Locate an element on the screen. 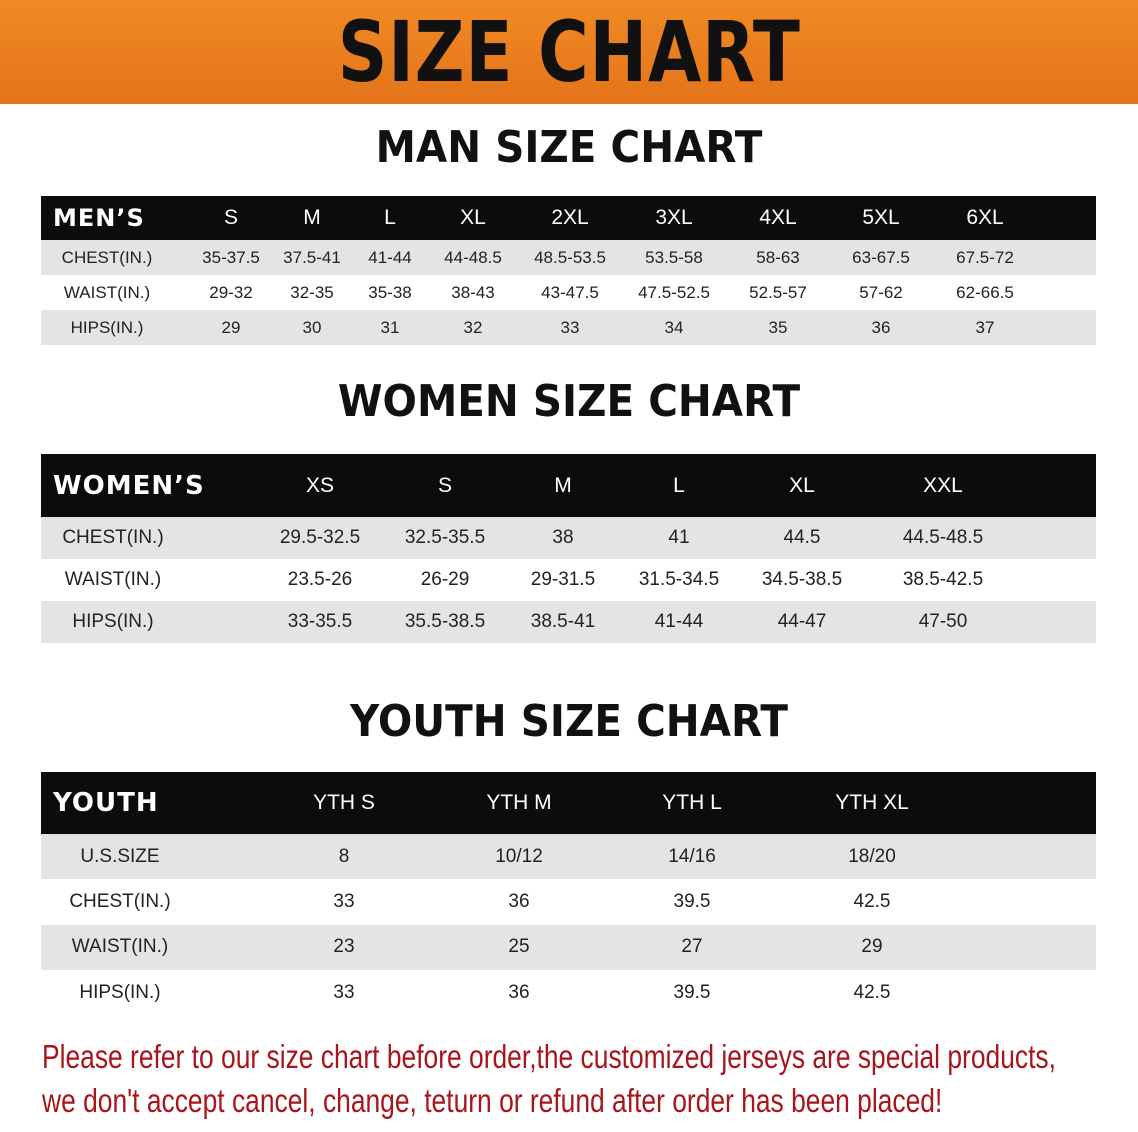  size-header: XS is located at coordinates (320, 485).